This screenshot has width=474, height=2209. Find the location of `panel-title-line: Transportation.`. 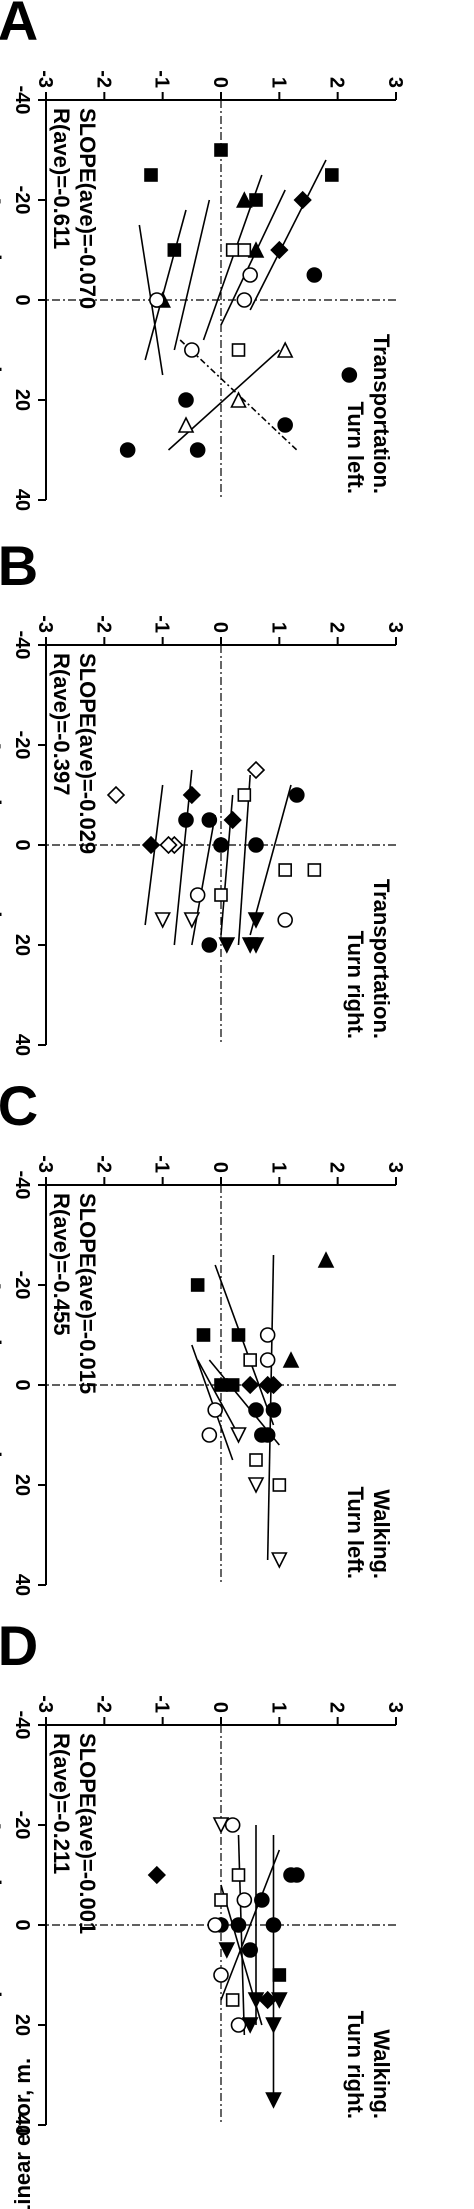

panel-title-line: Transportation. is located at coordinates (381, 414).